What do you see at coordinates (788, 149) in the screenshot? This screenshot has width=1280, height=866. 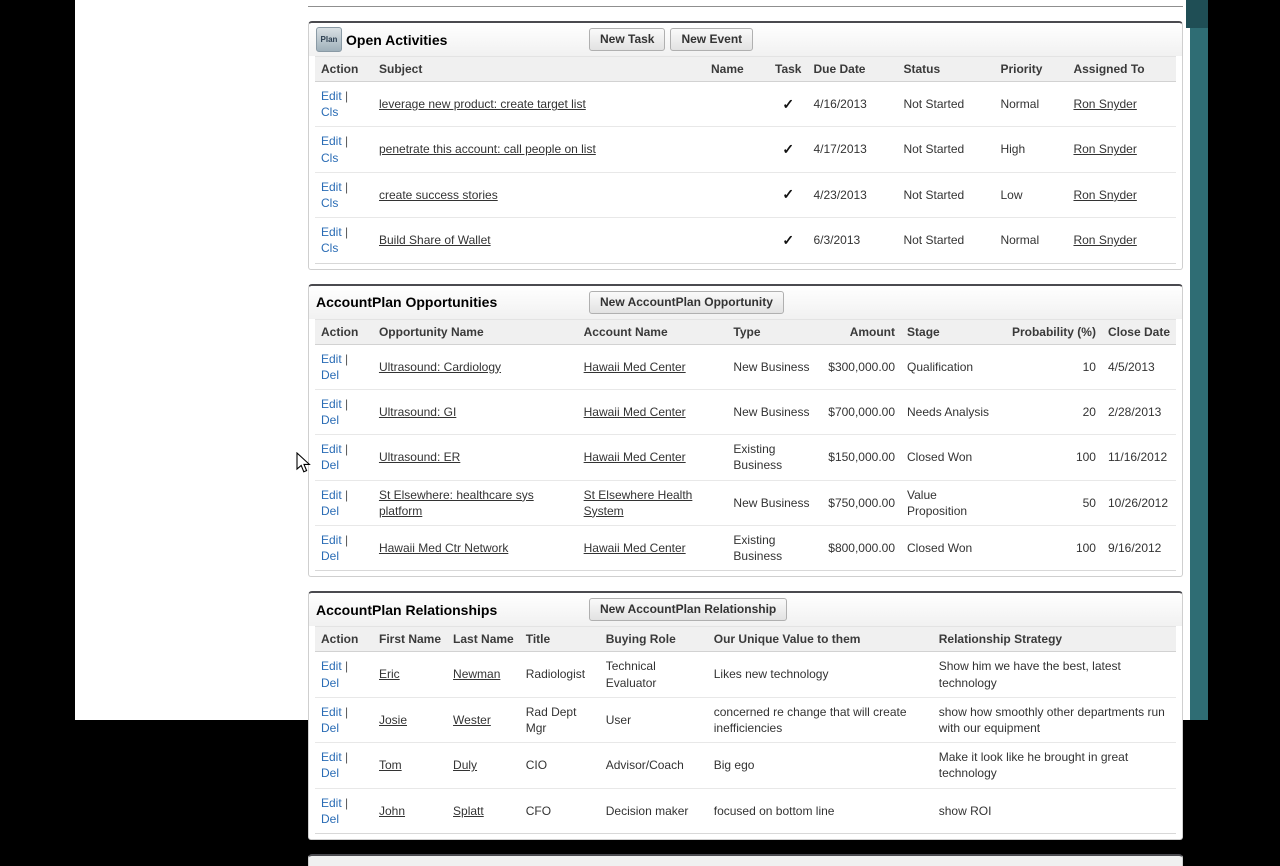 I see `task-check-cell: ✓` at bounding box center [788, 149].